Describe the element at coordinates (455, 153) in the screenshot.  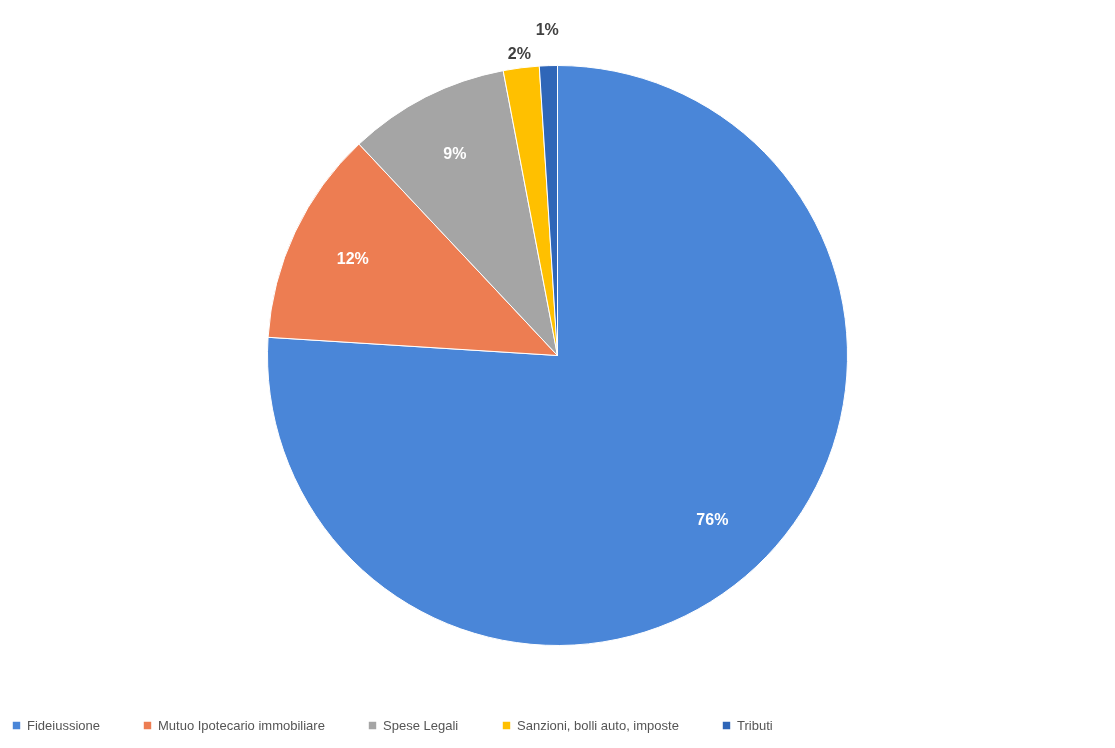
I see `data-label: 9%` at that location.